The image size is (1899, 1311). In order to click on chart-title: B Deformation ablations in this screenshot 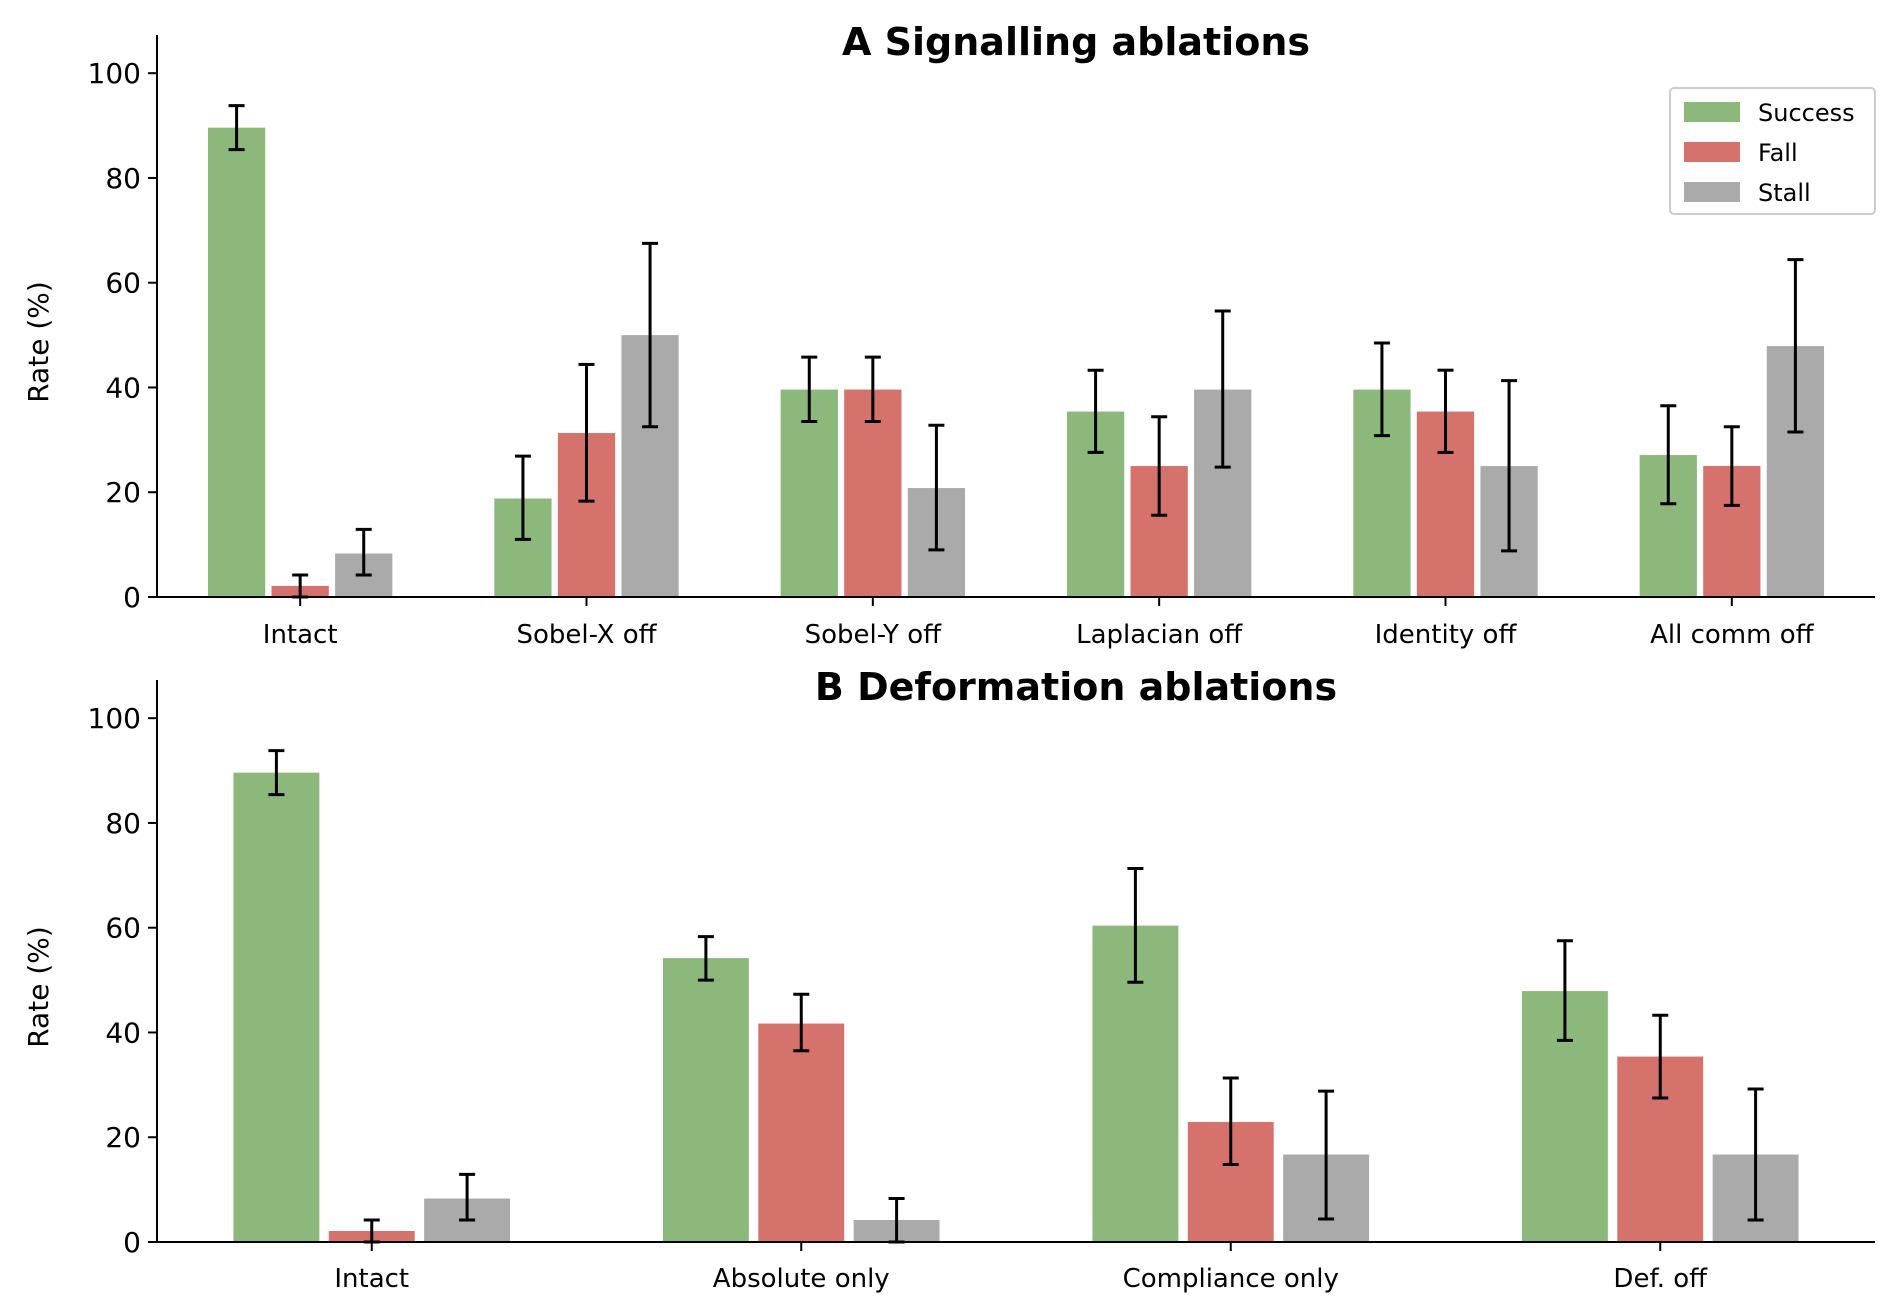, I will do `click(1076, 687)`.